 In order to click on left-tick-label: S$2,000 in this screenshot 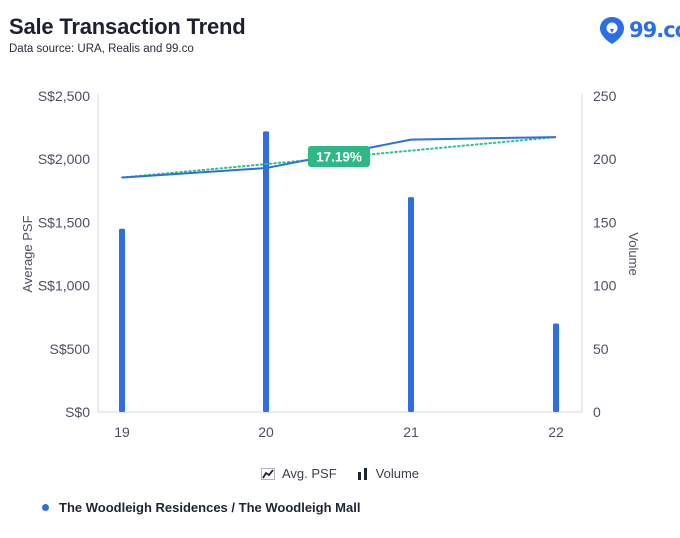, I will do `click(64, 159)`.